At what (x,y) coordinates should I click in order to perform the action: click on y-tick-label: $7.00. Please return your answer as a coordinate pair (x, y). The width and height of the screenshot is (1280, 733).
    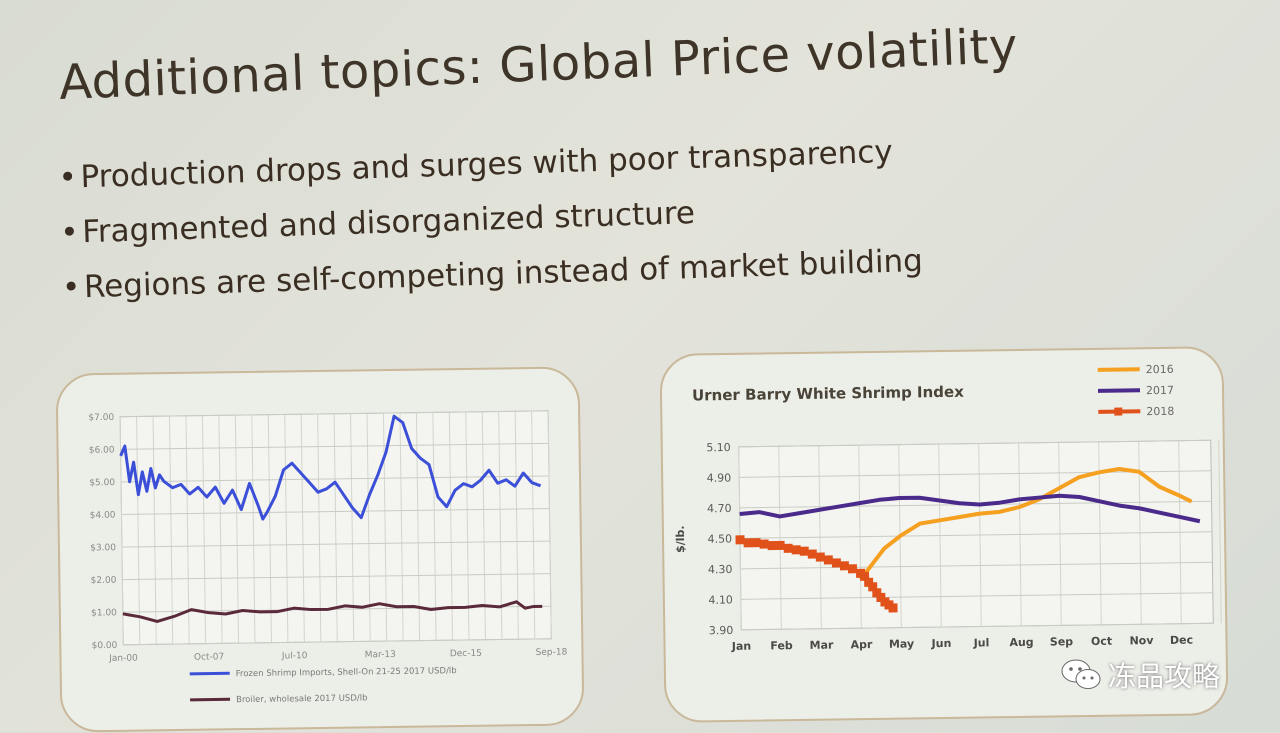
    Looking at the image, I should click on (101, 418).